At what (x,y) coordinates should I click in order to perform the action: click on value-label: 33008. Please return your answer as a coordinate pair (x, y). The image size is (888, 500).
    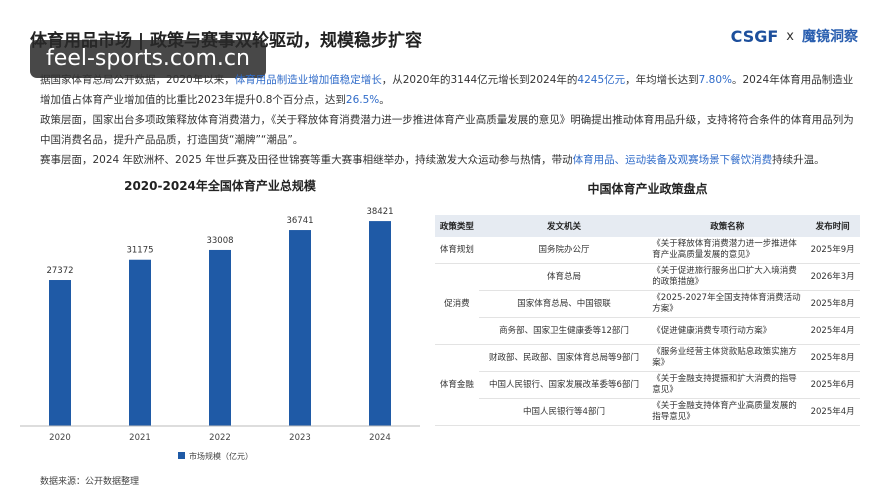
    Looking at the image, I should click on (219, 241).